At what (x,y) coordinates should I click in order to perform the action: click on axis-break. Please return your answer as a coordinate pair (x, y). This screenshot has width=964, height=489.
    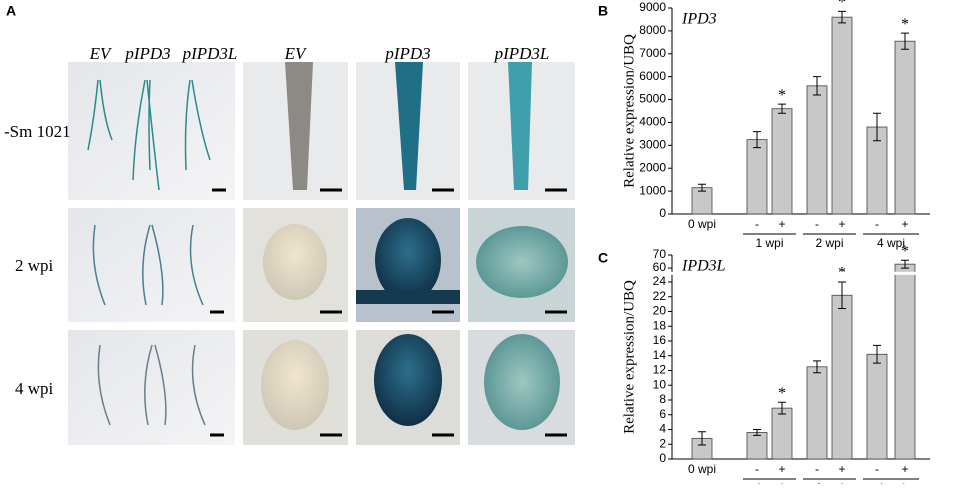
    Looking at the image, I should click on (795, 273).